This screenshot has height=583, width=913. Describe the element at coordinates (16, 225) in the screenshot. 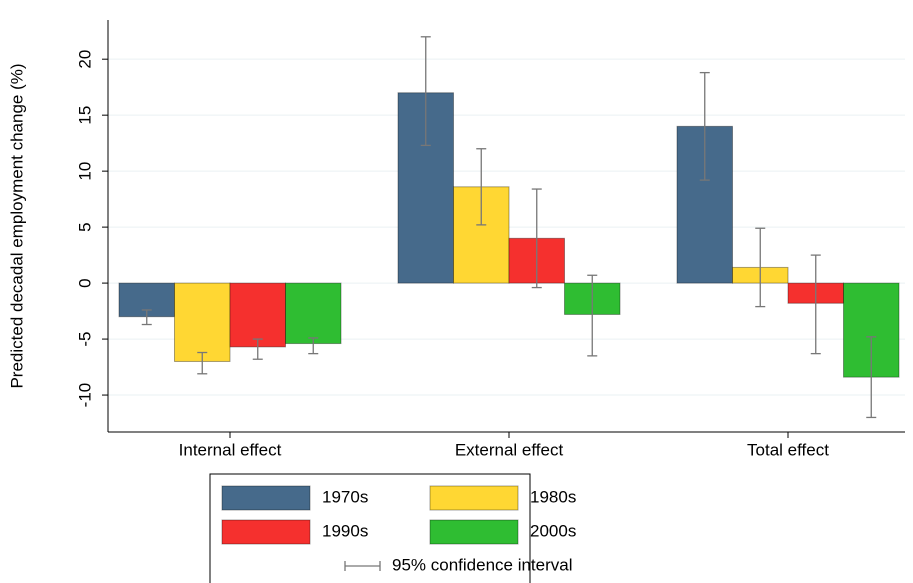

I see `y-axis-label: Predicted decadal employment change (%)` at that location.